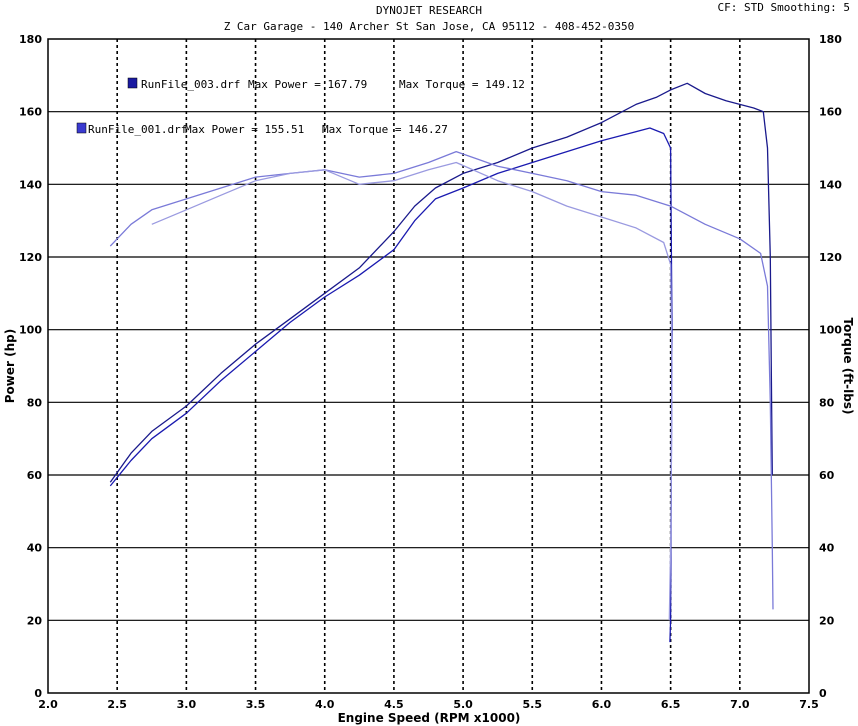  Describe the element at coordinates (10, 366) in the screenshot. I see `y-axis-label-left: Power (hp)` at that location.